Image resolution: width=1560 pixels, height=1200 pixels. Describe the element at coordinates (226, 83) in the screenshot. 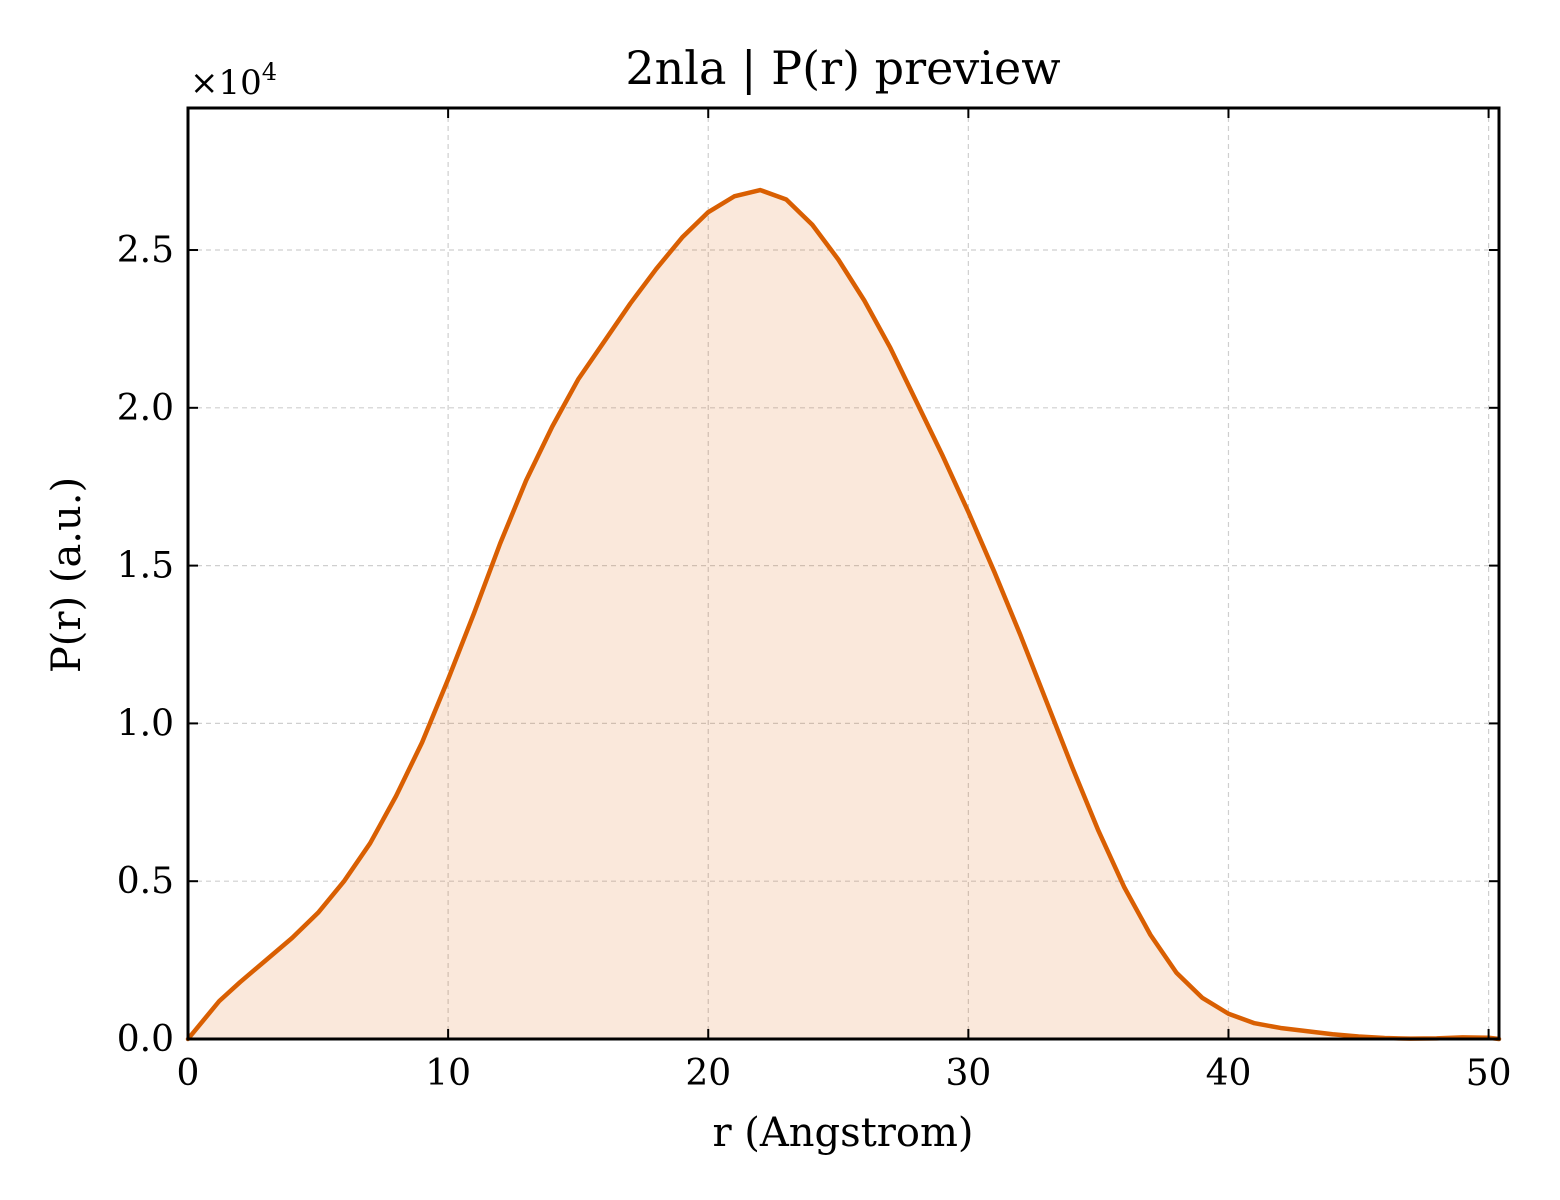

I see `y-scale-base: ×10` at that location.